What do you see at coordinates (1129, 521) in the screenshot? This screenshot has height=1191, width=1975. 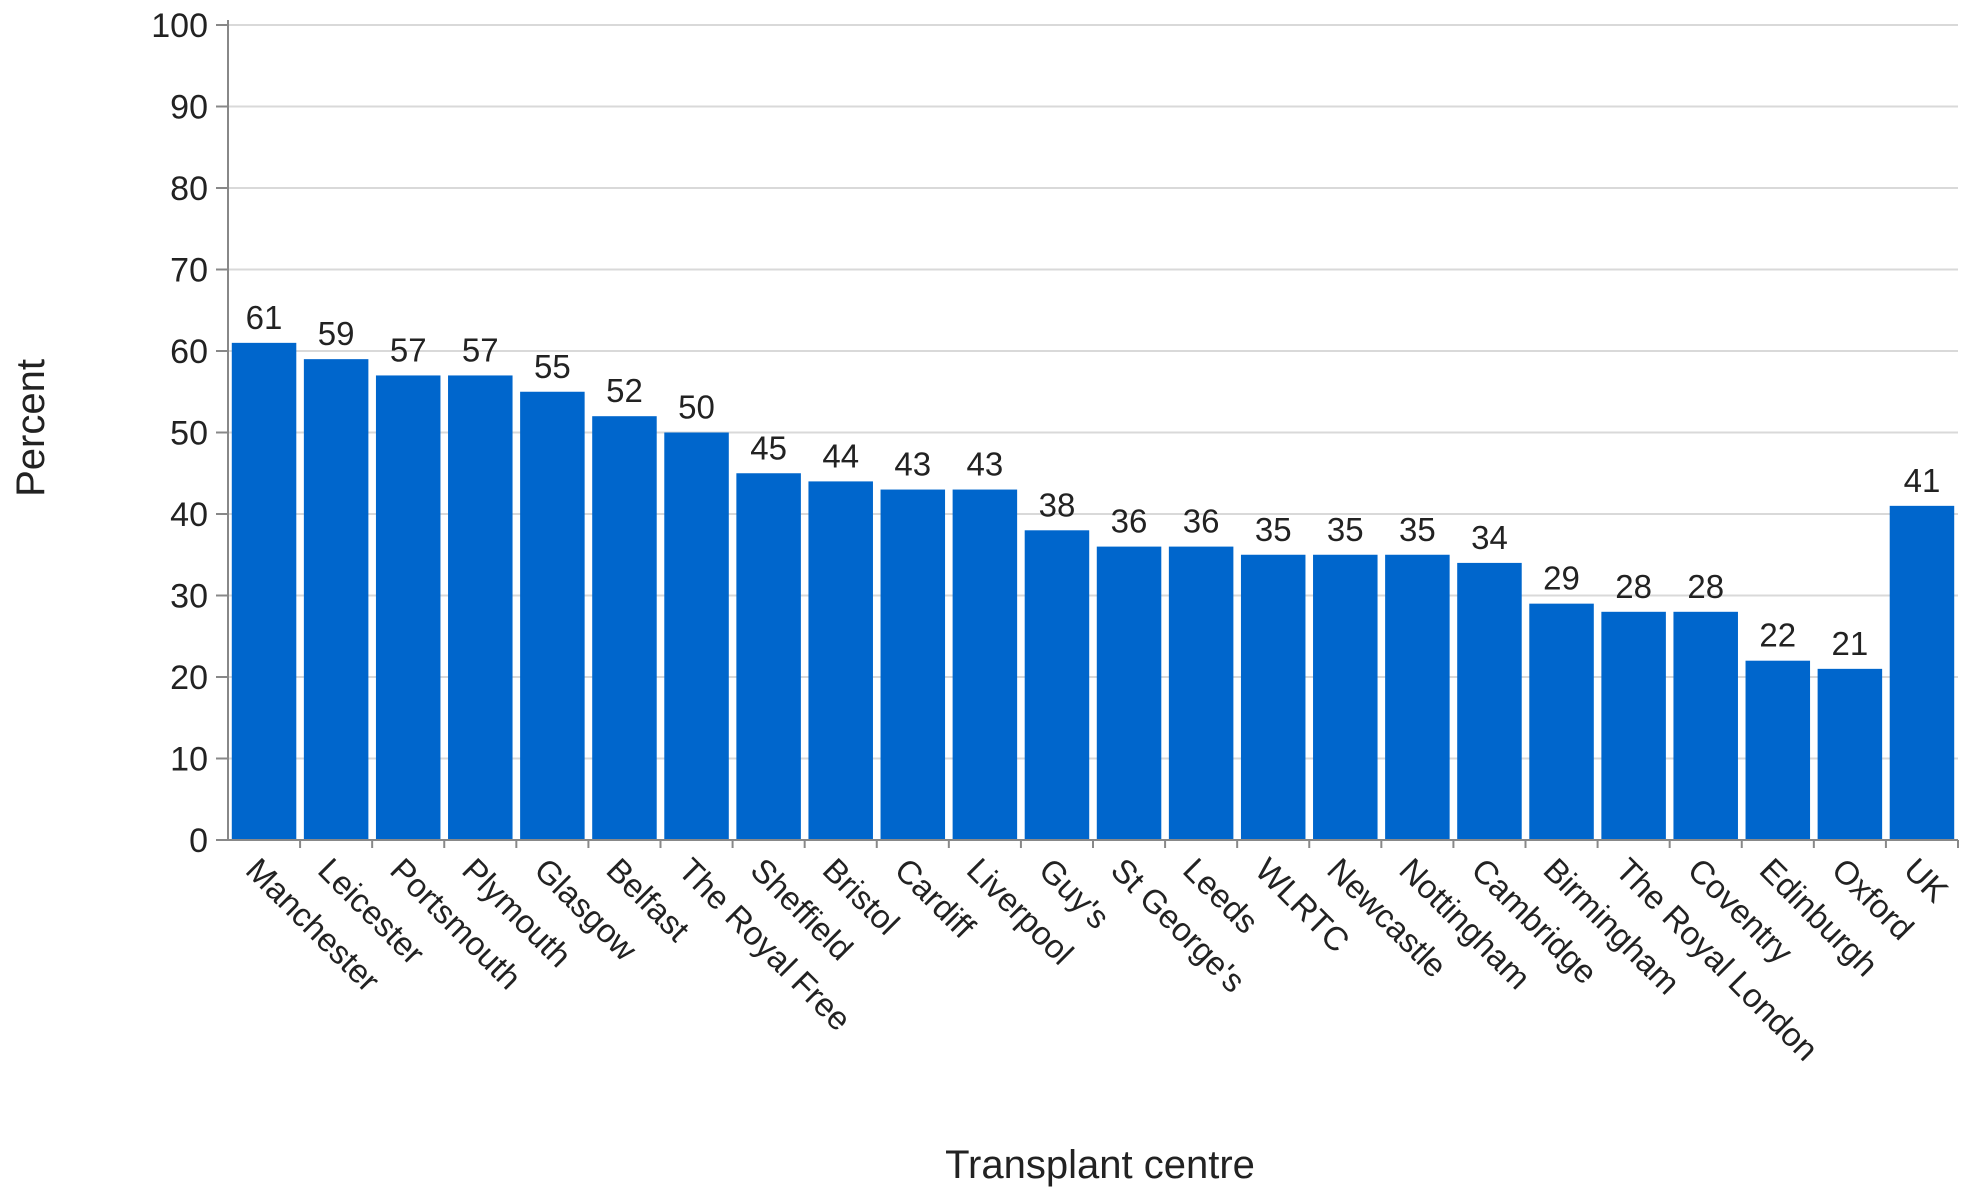 I see `data-label-12: 36` at bounding box center [1129, 521].